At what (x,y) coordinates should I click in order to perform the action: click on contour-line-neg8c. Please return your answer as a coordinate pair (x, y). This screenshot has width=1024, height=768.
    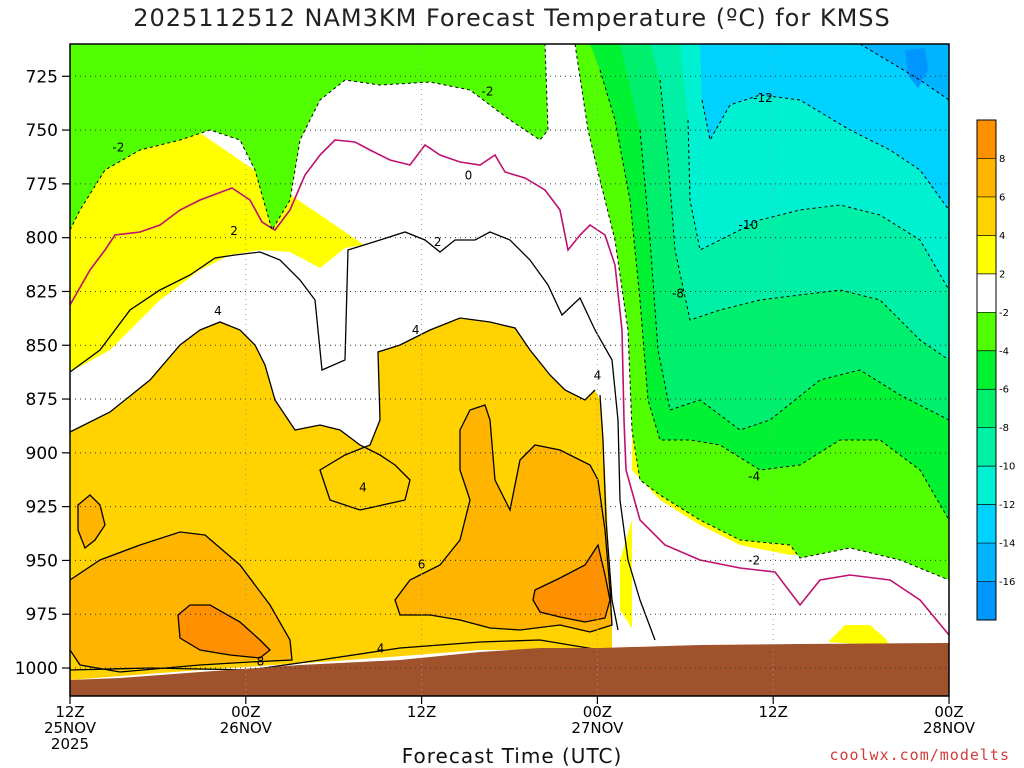
    Looking at the image, I should click on (804, 220).